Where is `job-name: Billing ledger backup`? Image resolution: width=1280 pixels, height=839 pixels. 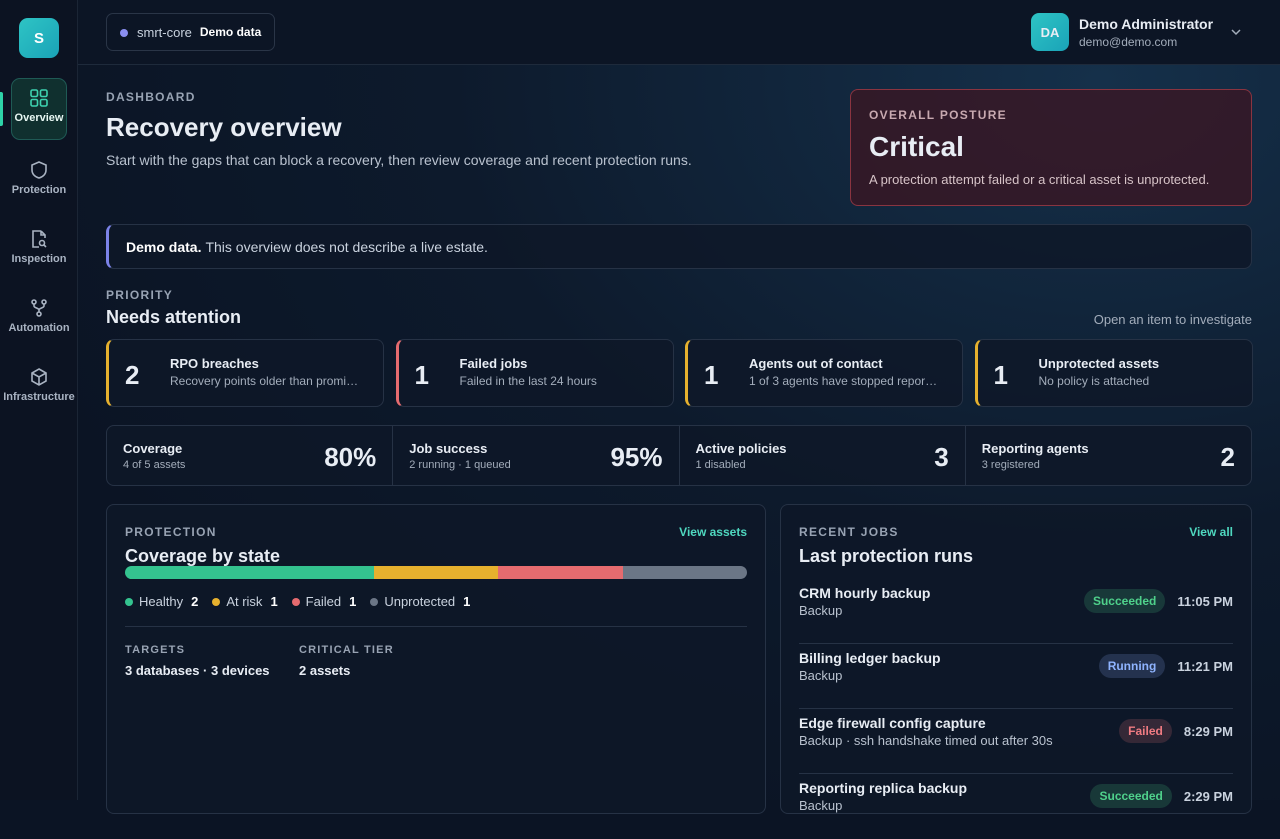 job-name: Billing ledger backup is located at coordinates (870, 658).